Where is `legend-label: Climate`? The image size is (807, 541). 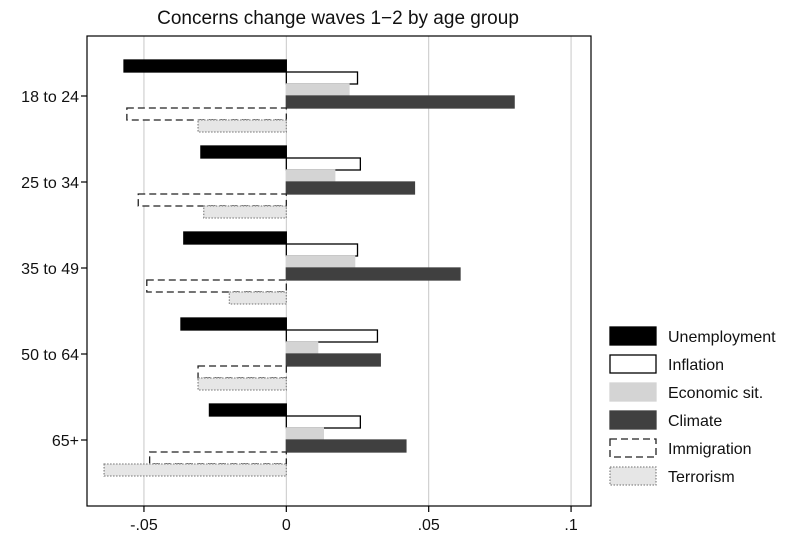 legend-label: Climate is located at coordinates (695, 421).